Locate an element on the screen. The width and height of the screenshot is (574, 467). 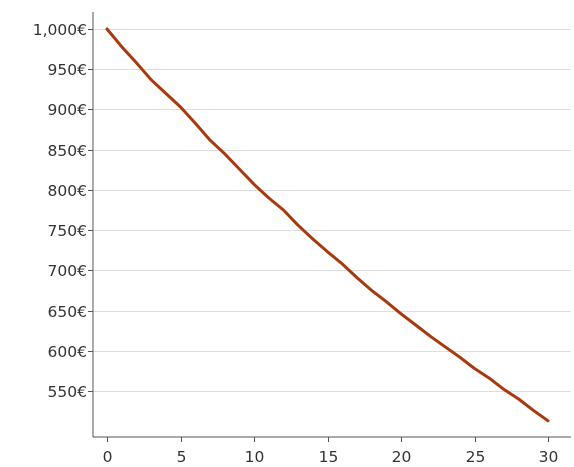
y-tick-label: 600€ is located at coordinates (67, 352).